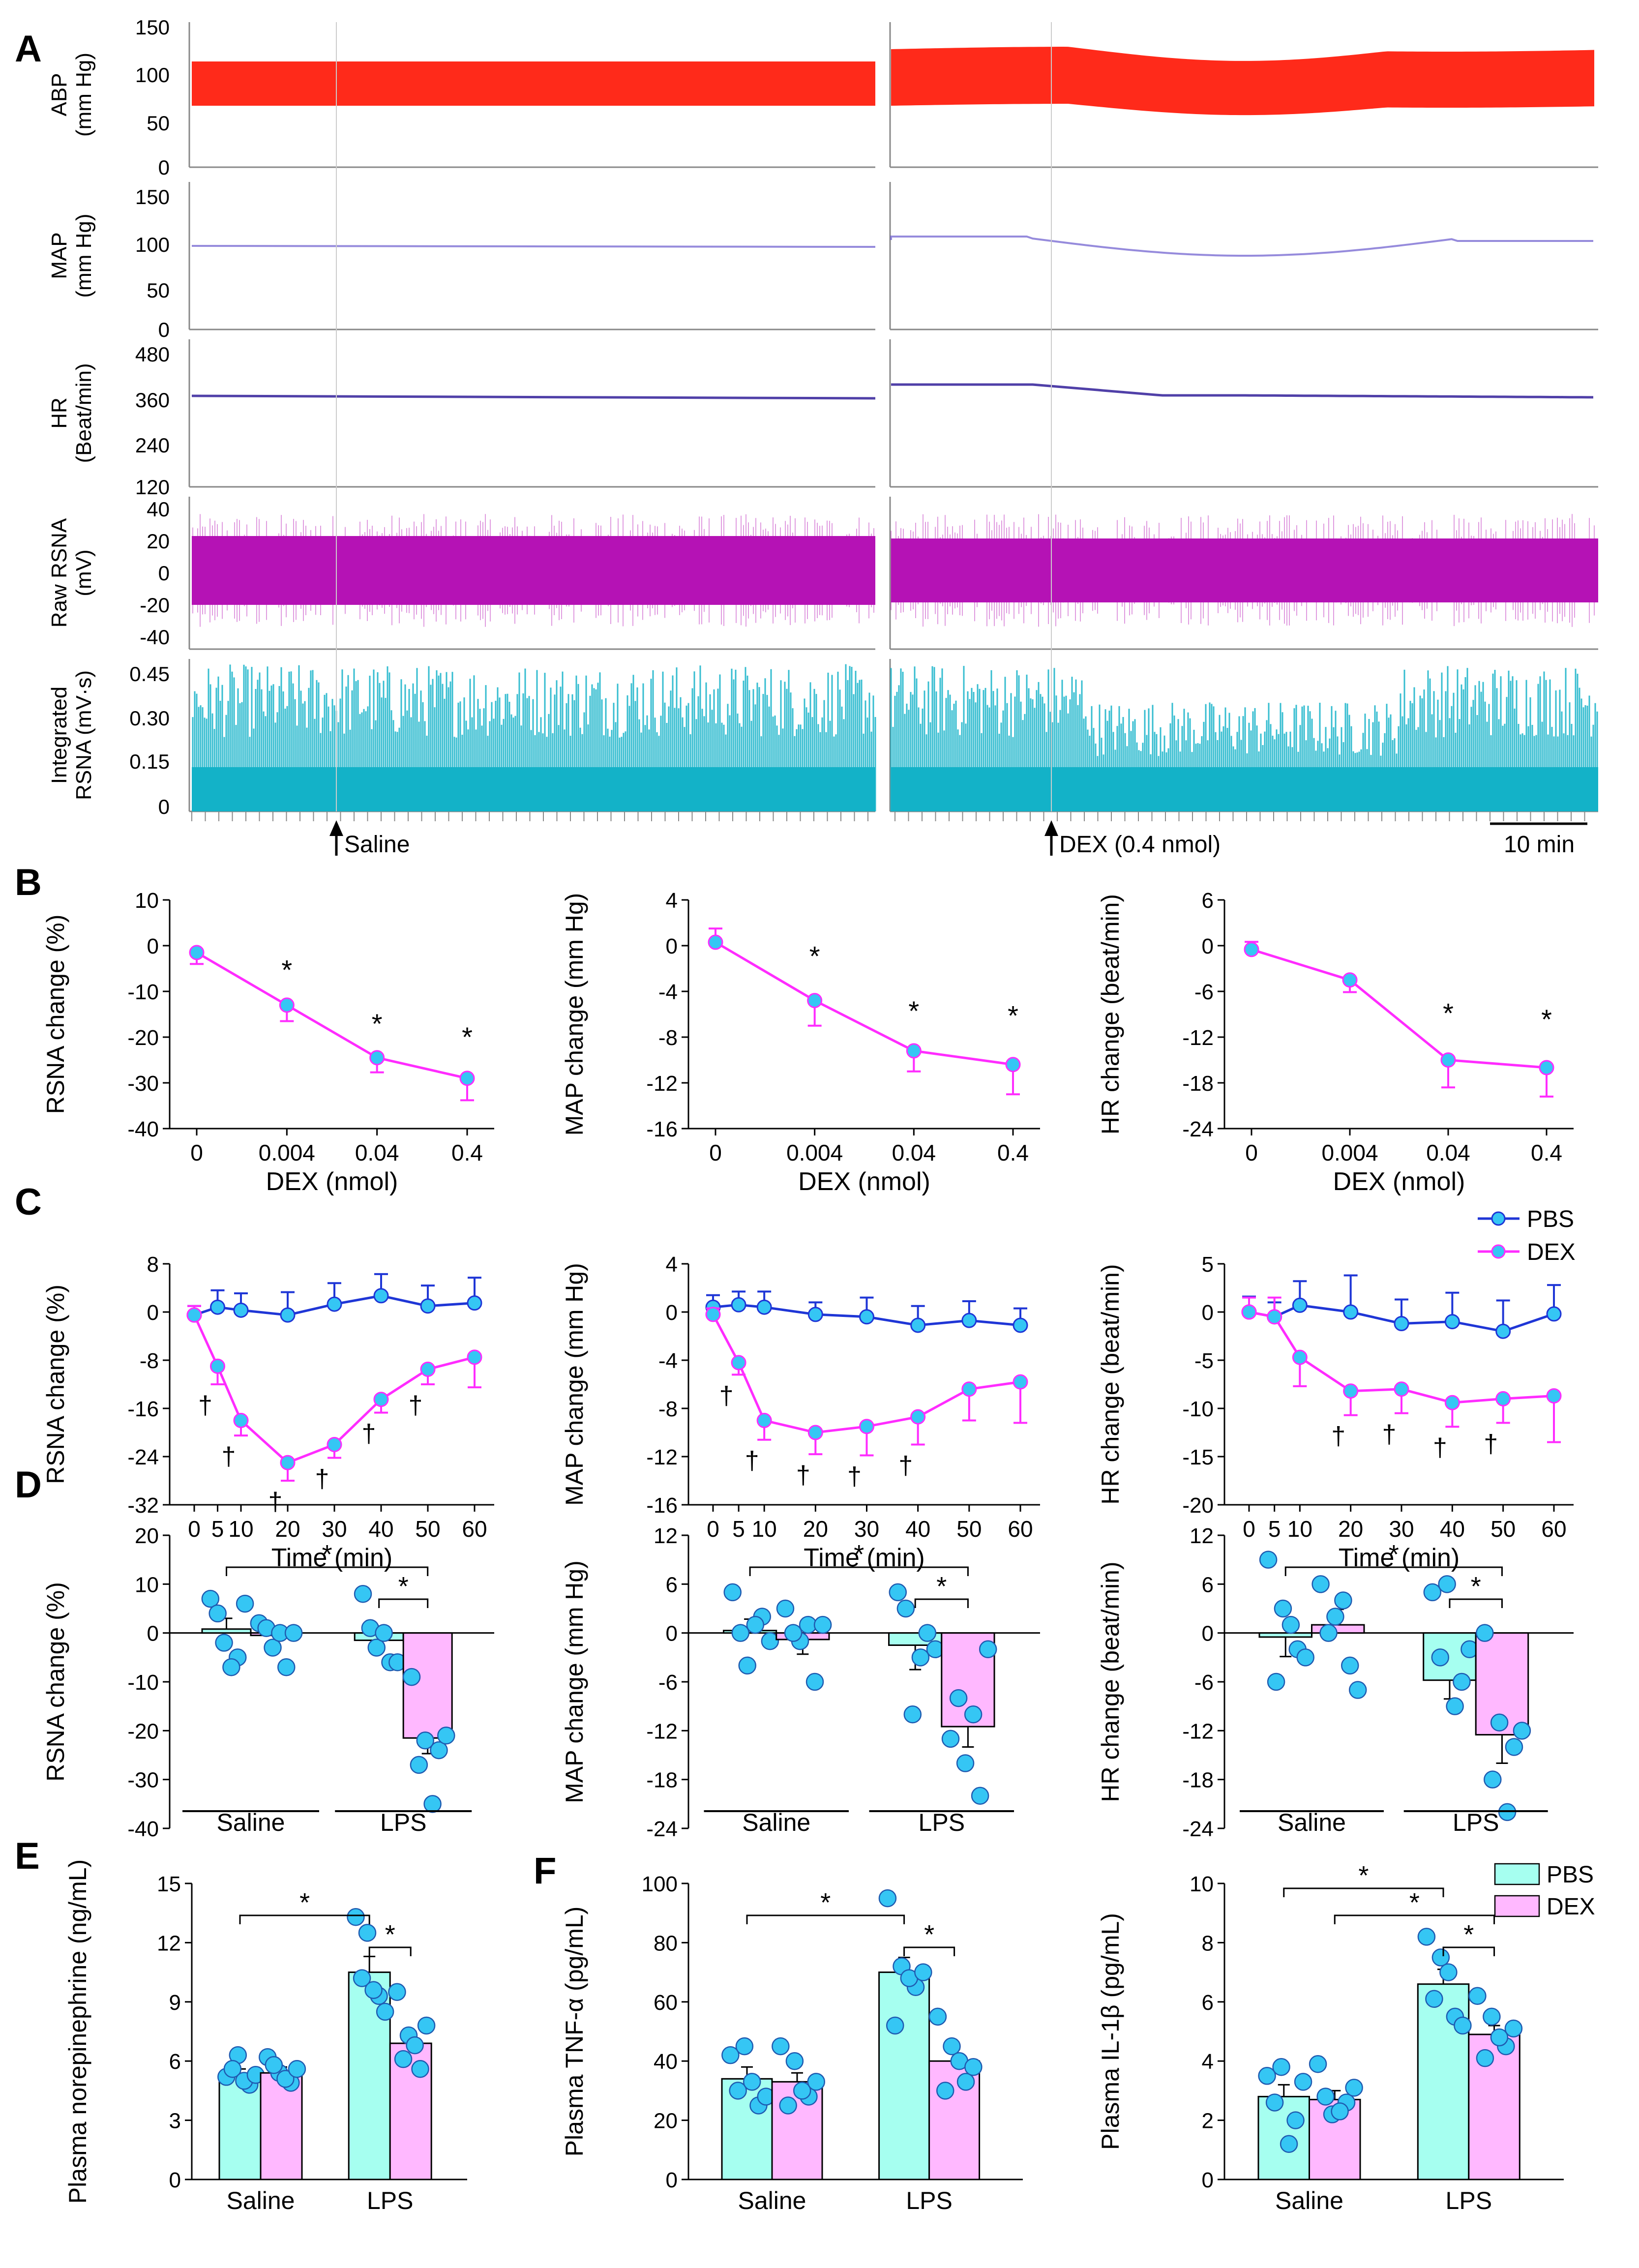  I want to click on line-chart-0-ytick-label: 0, so click(153, 946).